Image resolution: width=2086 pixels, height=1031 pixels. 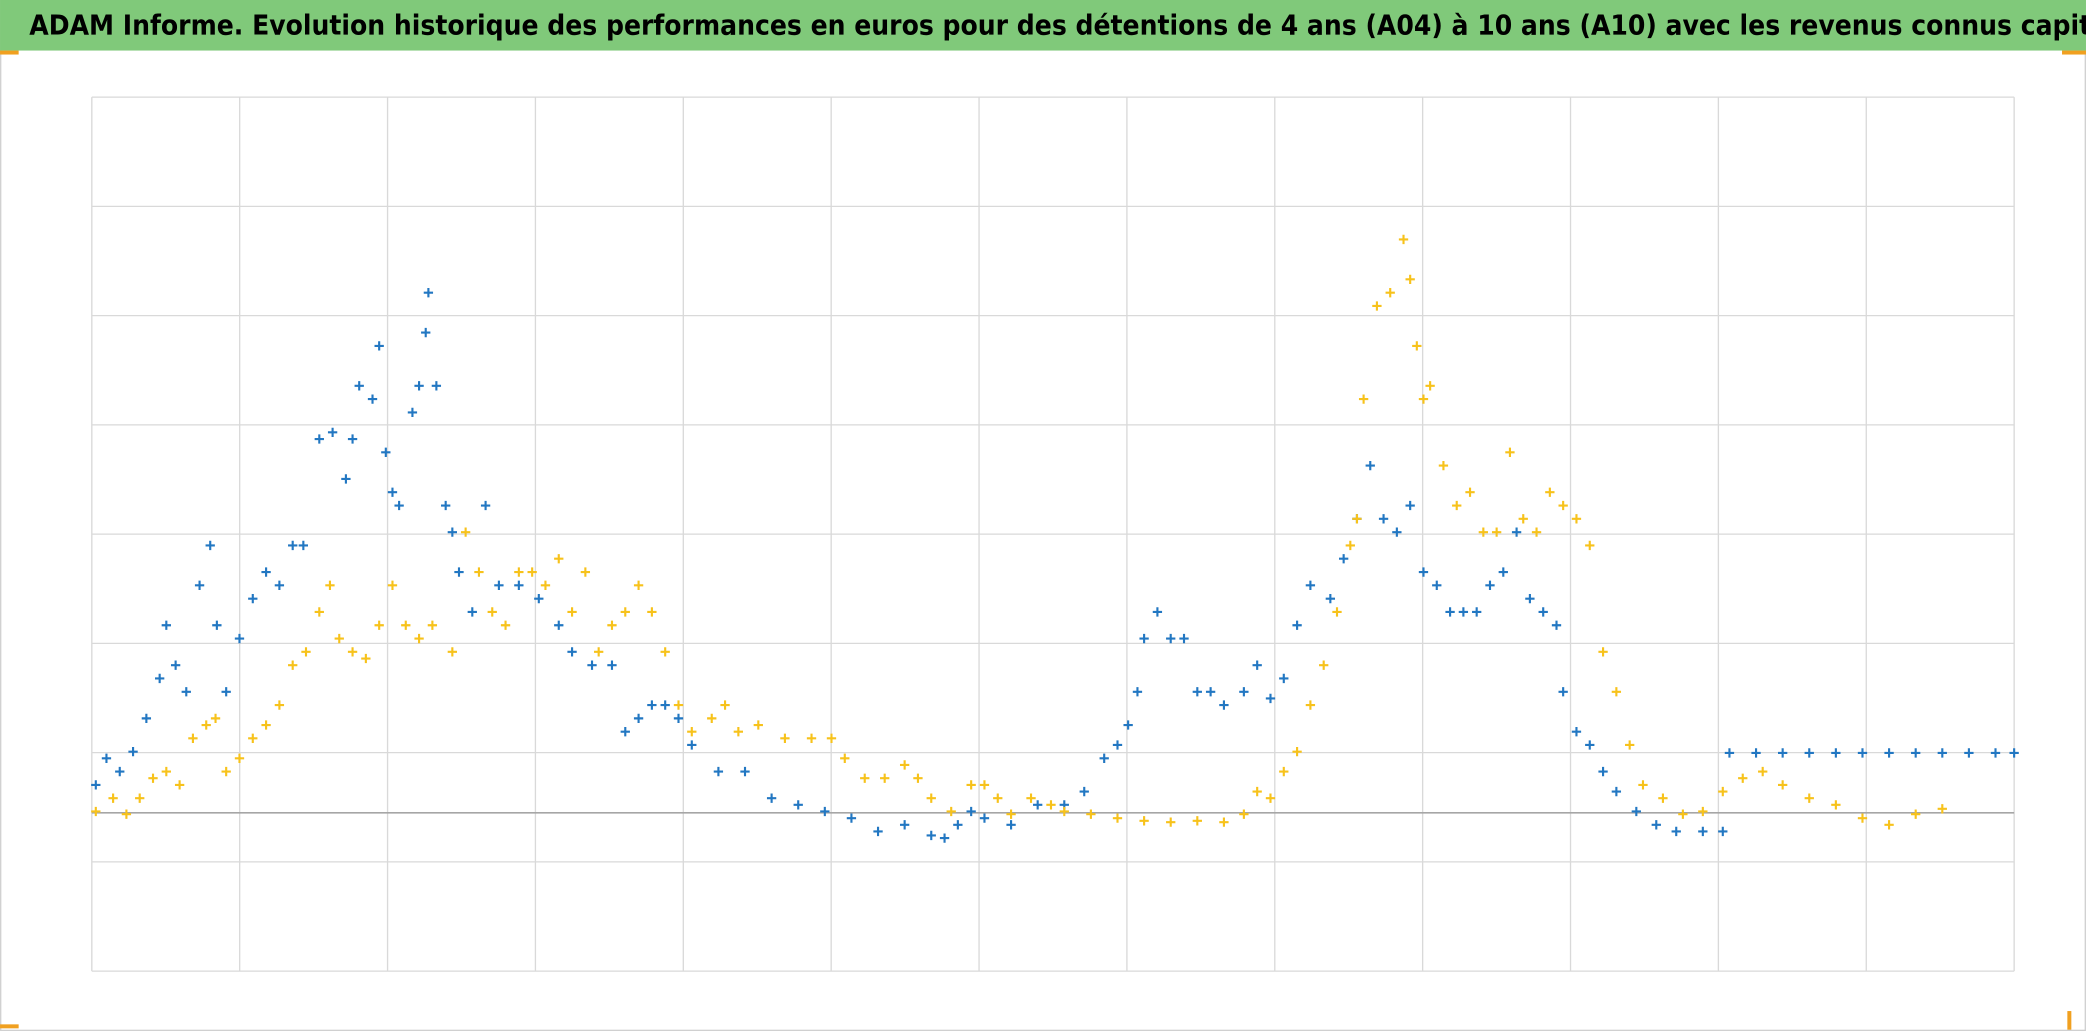 I want to click on corner, so click(x=2069, y=1020).